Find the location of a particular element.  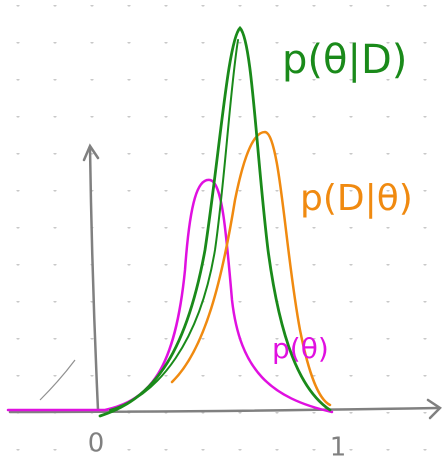

y-axis-arrow is located at coordinates (91, 152).